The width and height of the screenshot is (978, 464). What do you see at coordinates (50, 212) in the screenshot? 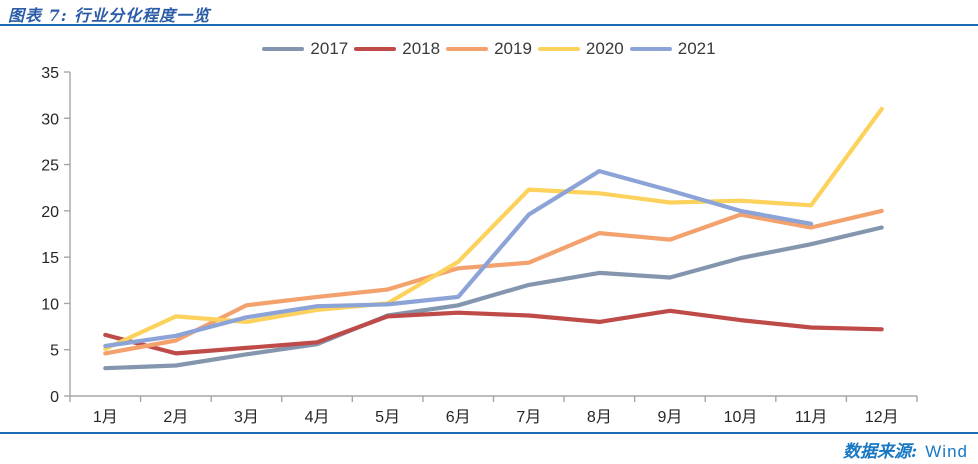
I see `y-axis-tick-label: 20` at bounding box center [50, 212].